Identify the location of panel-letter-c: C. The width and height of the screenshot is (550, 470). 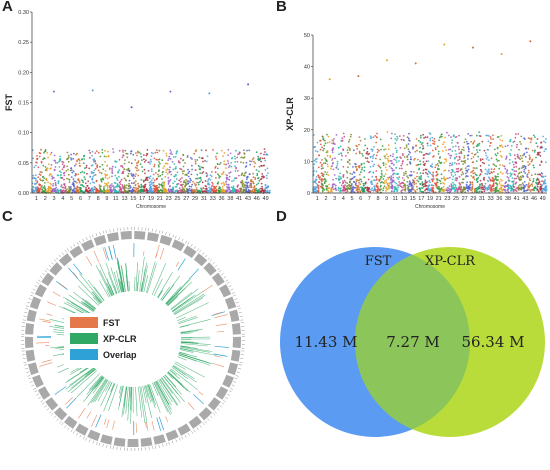
(7, 216).